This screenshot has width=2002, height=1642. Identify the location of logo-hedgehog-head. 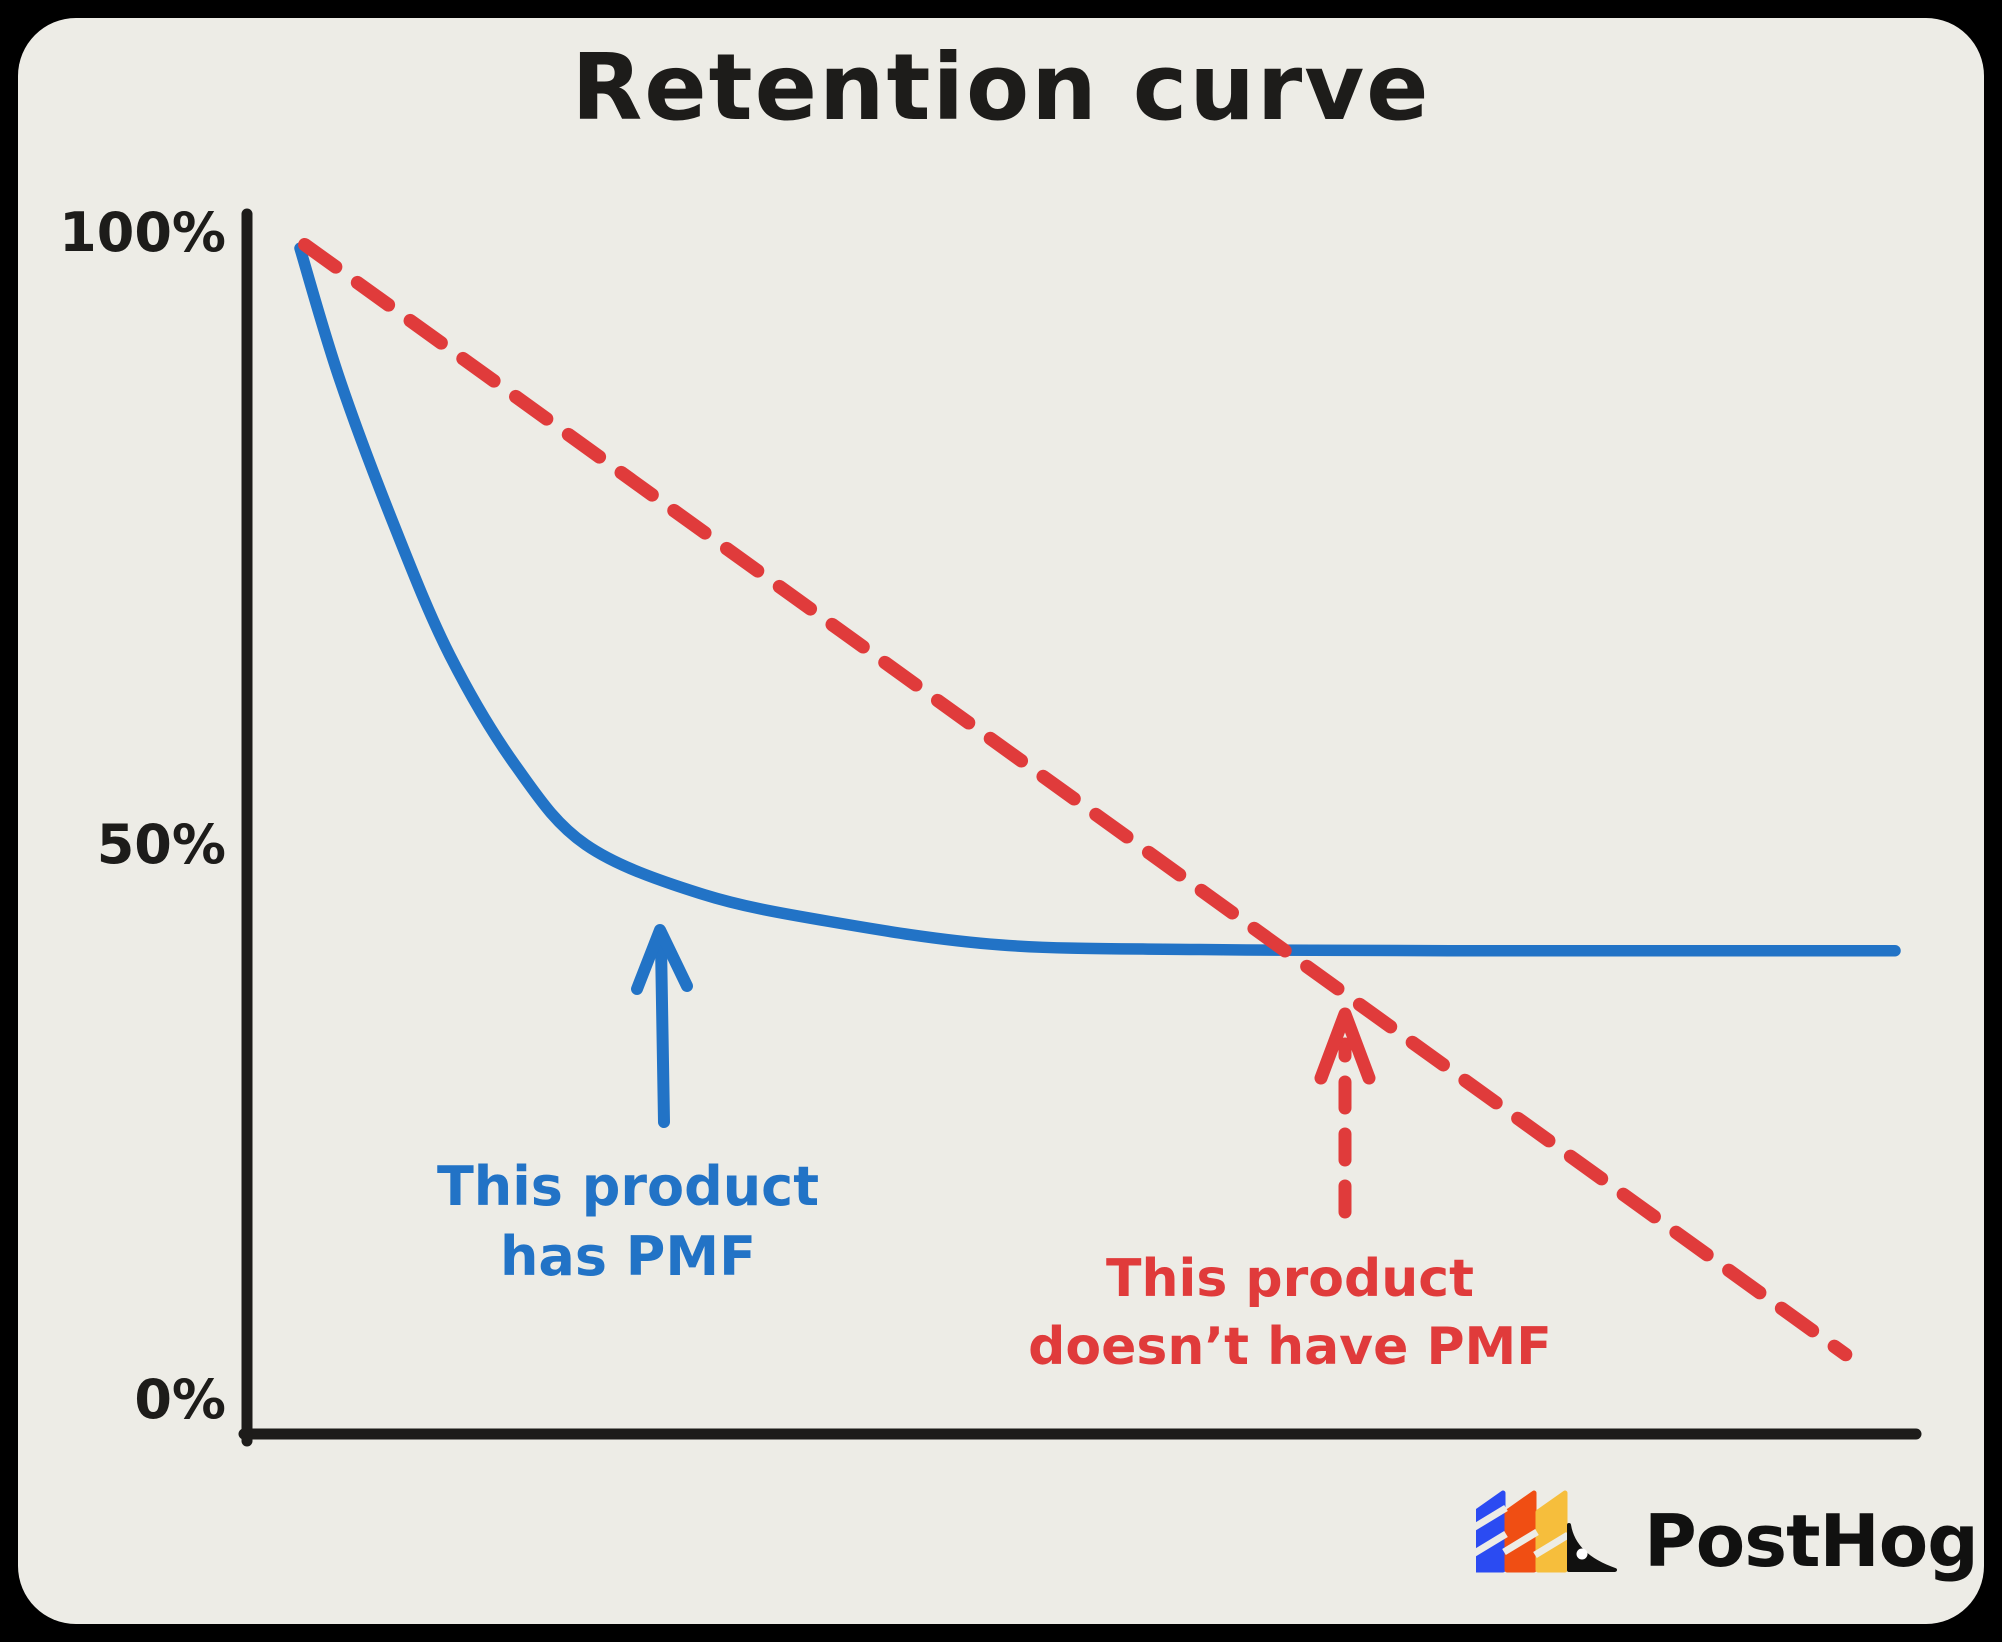
(1592, 1547).